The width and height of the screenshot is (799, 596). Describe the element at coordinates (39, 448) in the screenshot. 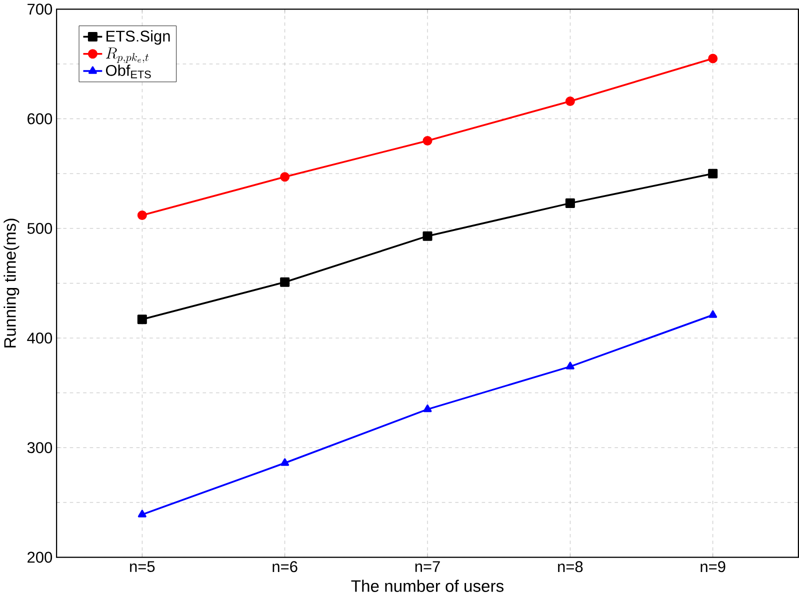

I see `y-tick-label: 300` at that location.